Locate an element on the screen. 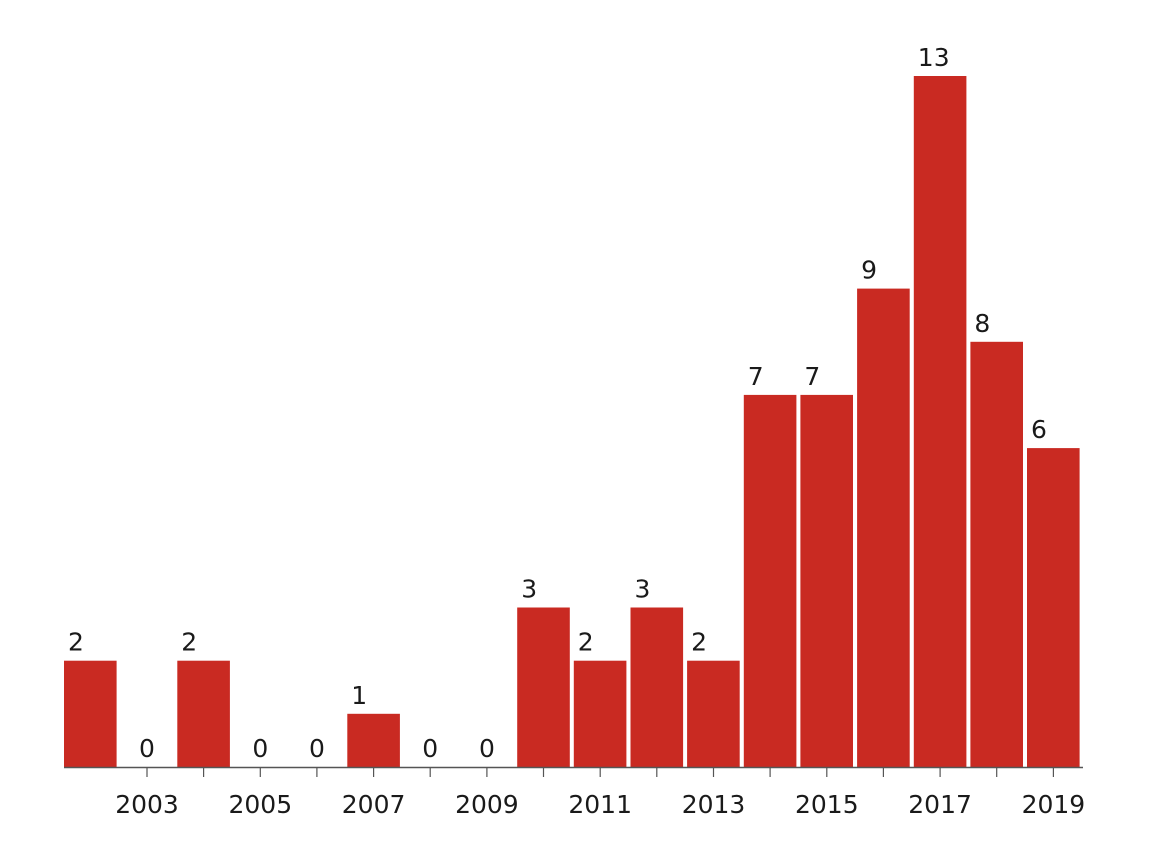 The width and height of the screenshot is (1158, 844). bar-2017 is located at coordinates (940, 421).